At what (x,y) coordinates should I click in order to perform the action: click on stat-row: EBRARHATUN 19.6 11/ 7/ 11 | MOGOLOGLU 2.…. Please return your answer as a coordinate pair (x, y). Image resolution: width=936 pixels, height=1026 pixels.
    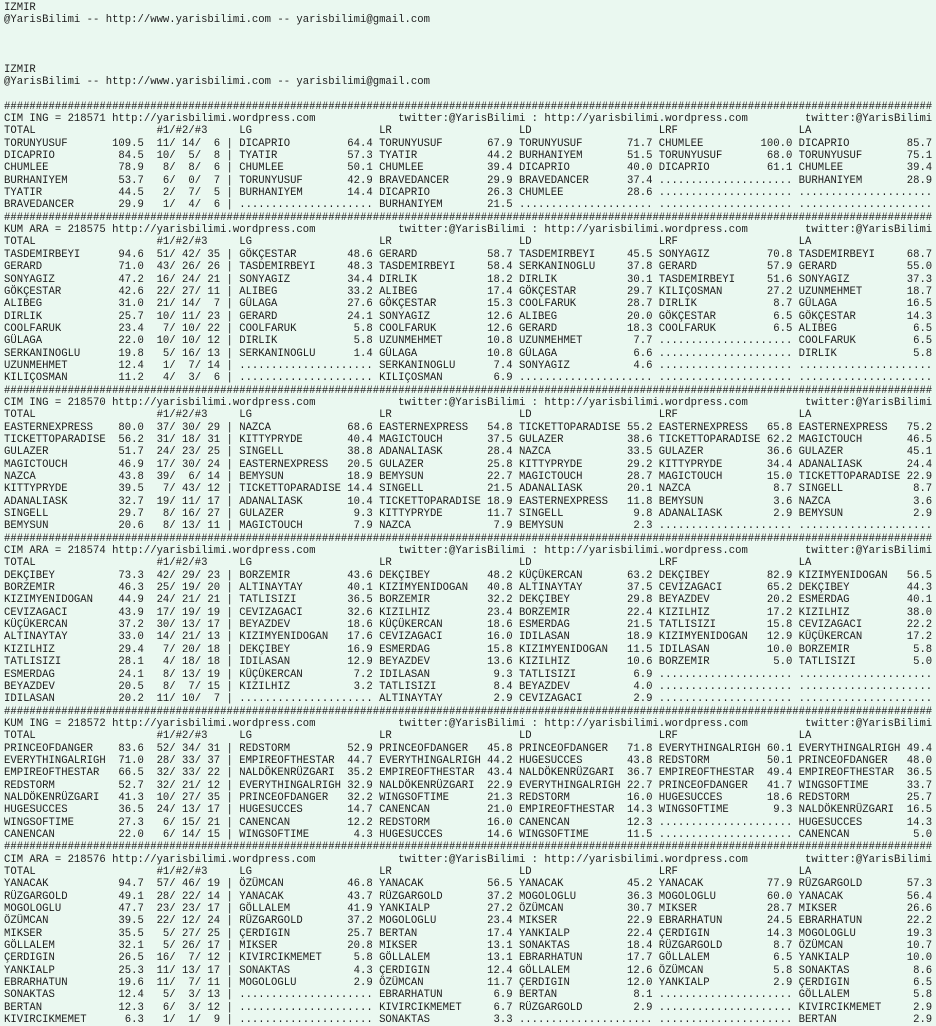
    Looking at the image, I should click on (468, 983).